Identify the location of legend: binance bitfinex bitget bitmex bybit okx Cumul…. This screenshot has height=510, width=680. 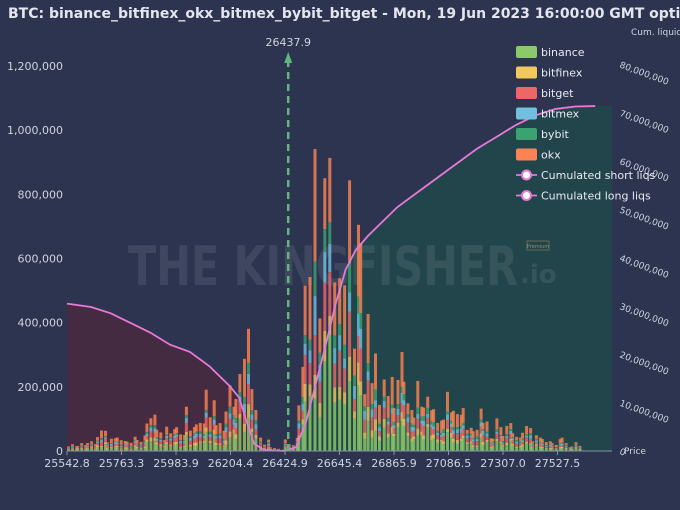
(586, 124).